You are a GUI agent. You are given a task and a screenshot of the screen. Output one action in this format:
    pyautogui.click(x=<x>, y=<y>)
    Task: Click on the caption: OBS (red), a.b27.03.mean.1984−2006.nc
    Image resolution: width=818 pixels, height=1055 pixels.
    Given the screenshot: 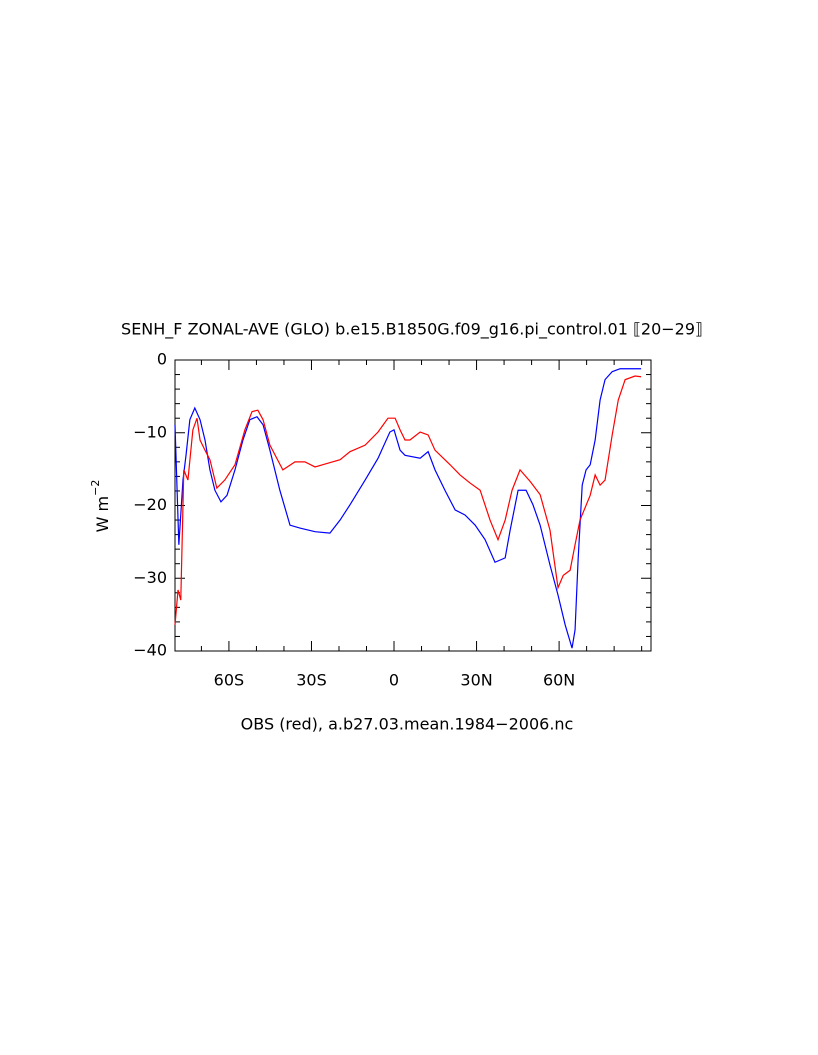 What is the action you would take?
    pyautogui.click(x=407, y=724)
    